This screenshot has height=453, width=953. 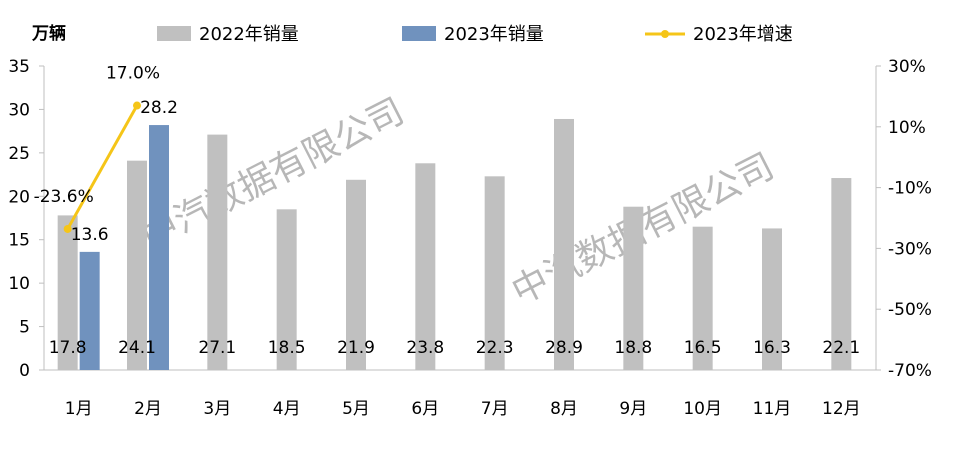 What do you see at coordinates (564, 348) in the screenshot?
I see `data-label-2022: 28.9` at bounding box center [564, 348].